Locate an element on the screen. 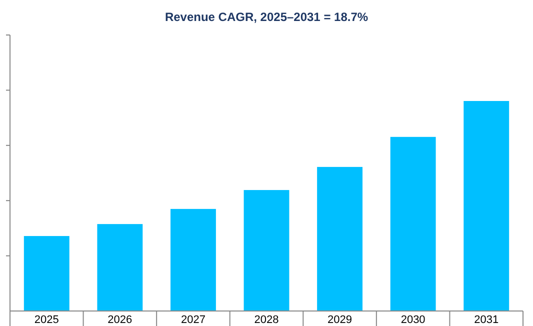 This screenshot has height=326, width=533. x-tick-label: 2030 is located at coordinates (413, 320).